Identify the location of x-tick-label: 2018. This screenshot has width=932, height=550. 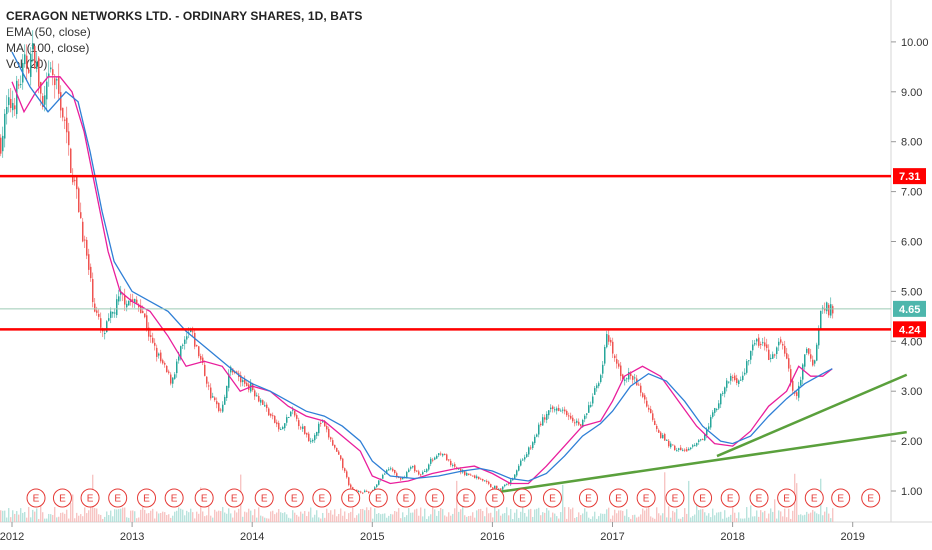
(732, 537).